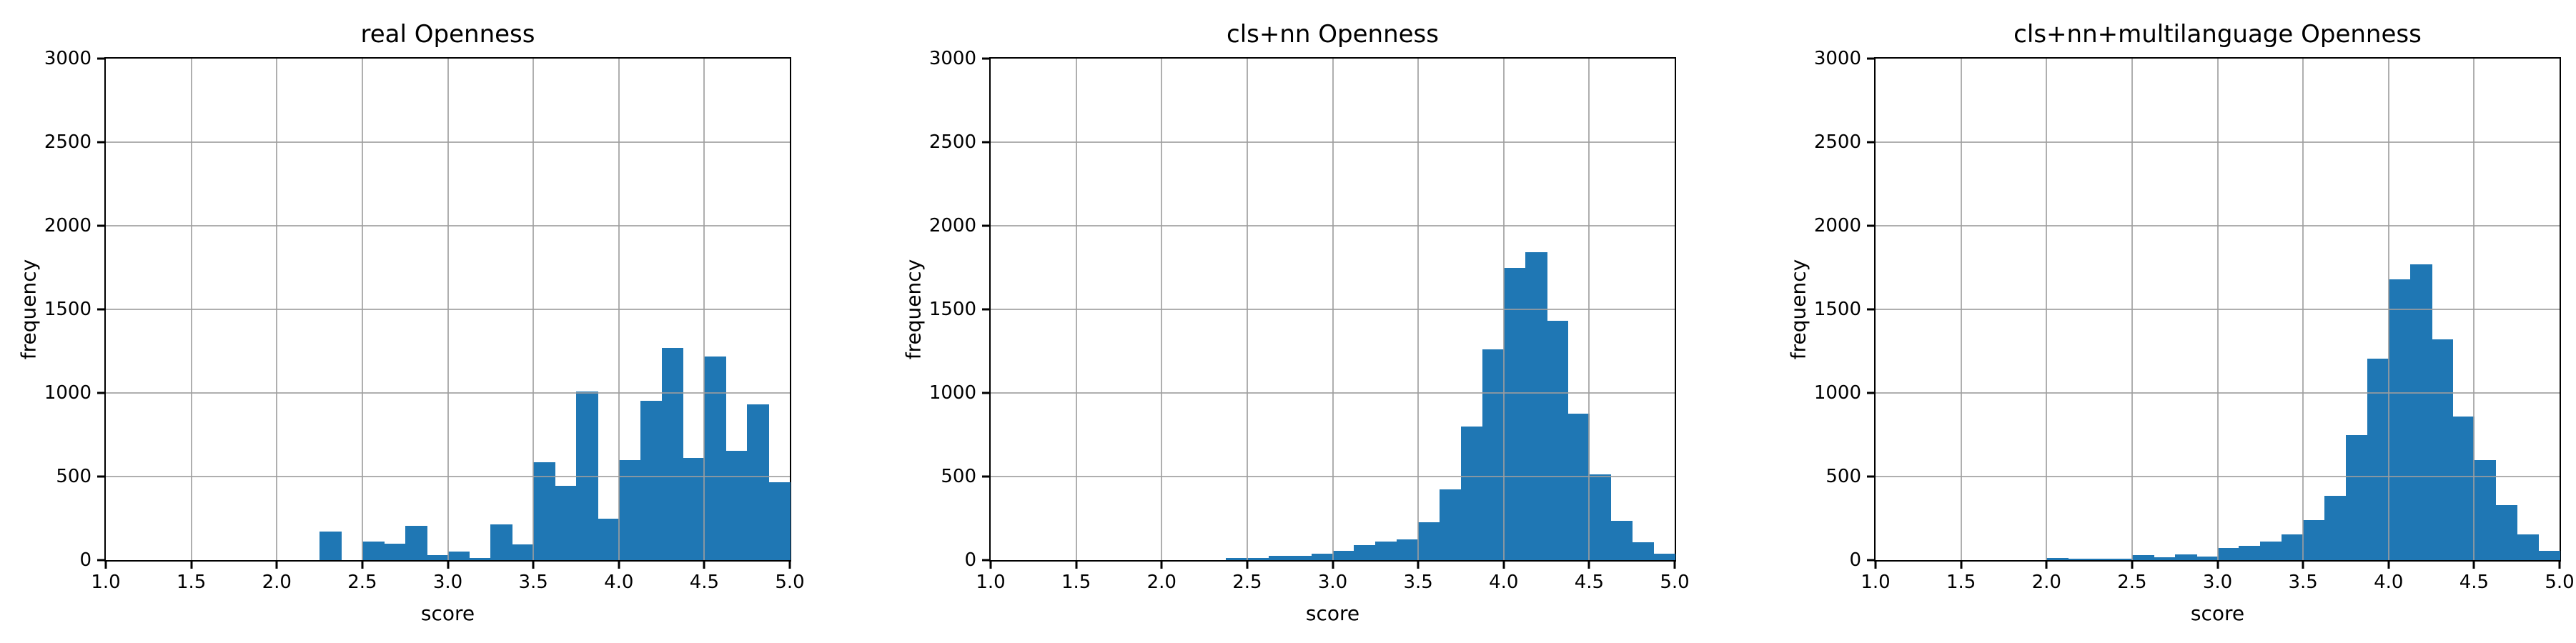 This screenshot has height=643, width=2576. I want to click on x-tick-label: 5.0, so click(1675, 582).